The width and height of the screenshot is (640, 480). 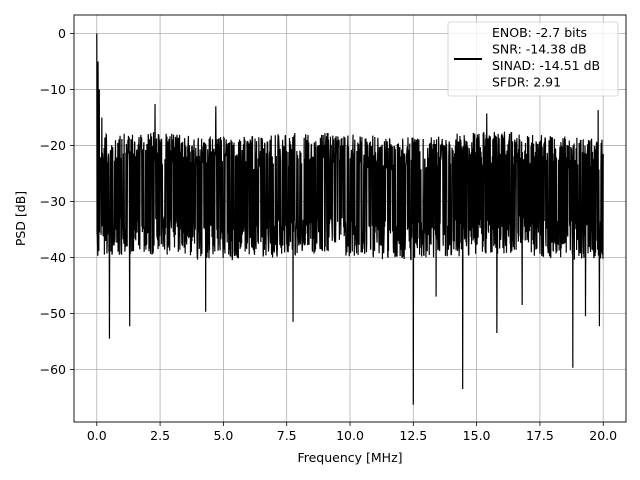 I want to click on x-tick-label: 17.5, so click(x=540, y=435).